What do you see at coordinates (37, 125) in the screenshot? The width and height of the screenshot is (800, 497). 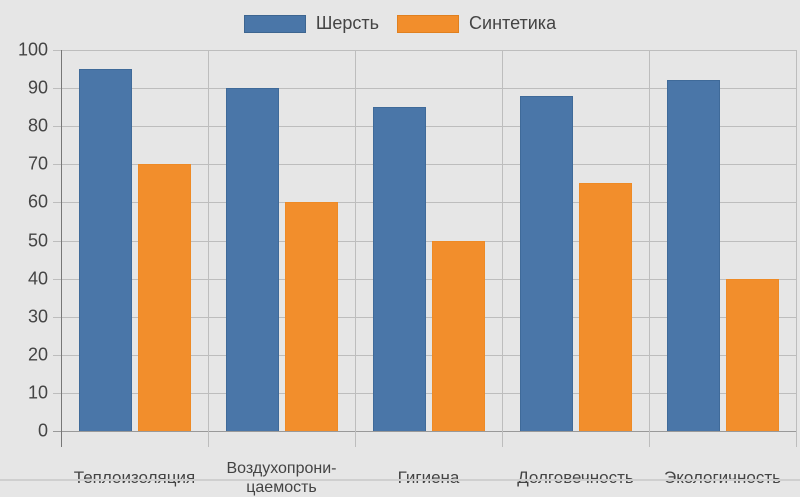 I see `y-tick-label: 80` at bounding box center [37, 125].